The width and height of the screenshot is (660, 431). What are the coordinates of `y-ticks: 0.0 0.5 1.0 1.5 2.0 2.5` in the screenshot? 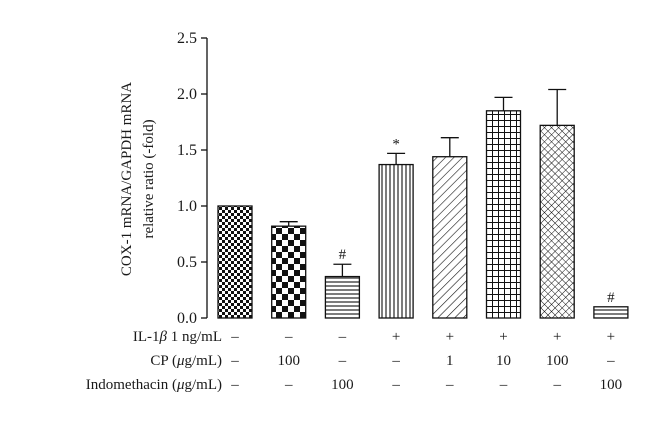 It's located at (192, 178).